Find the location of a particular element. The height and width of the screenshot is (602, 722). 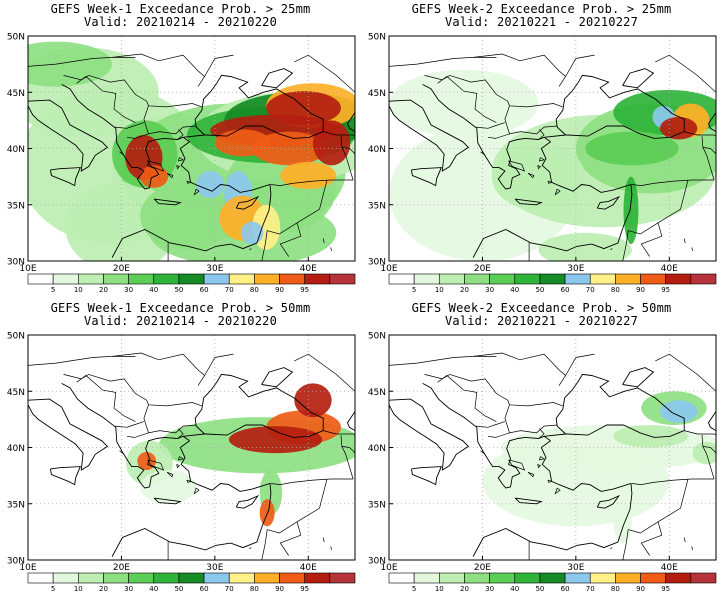

lon-label: 30E is located at coordinates (575, 269).